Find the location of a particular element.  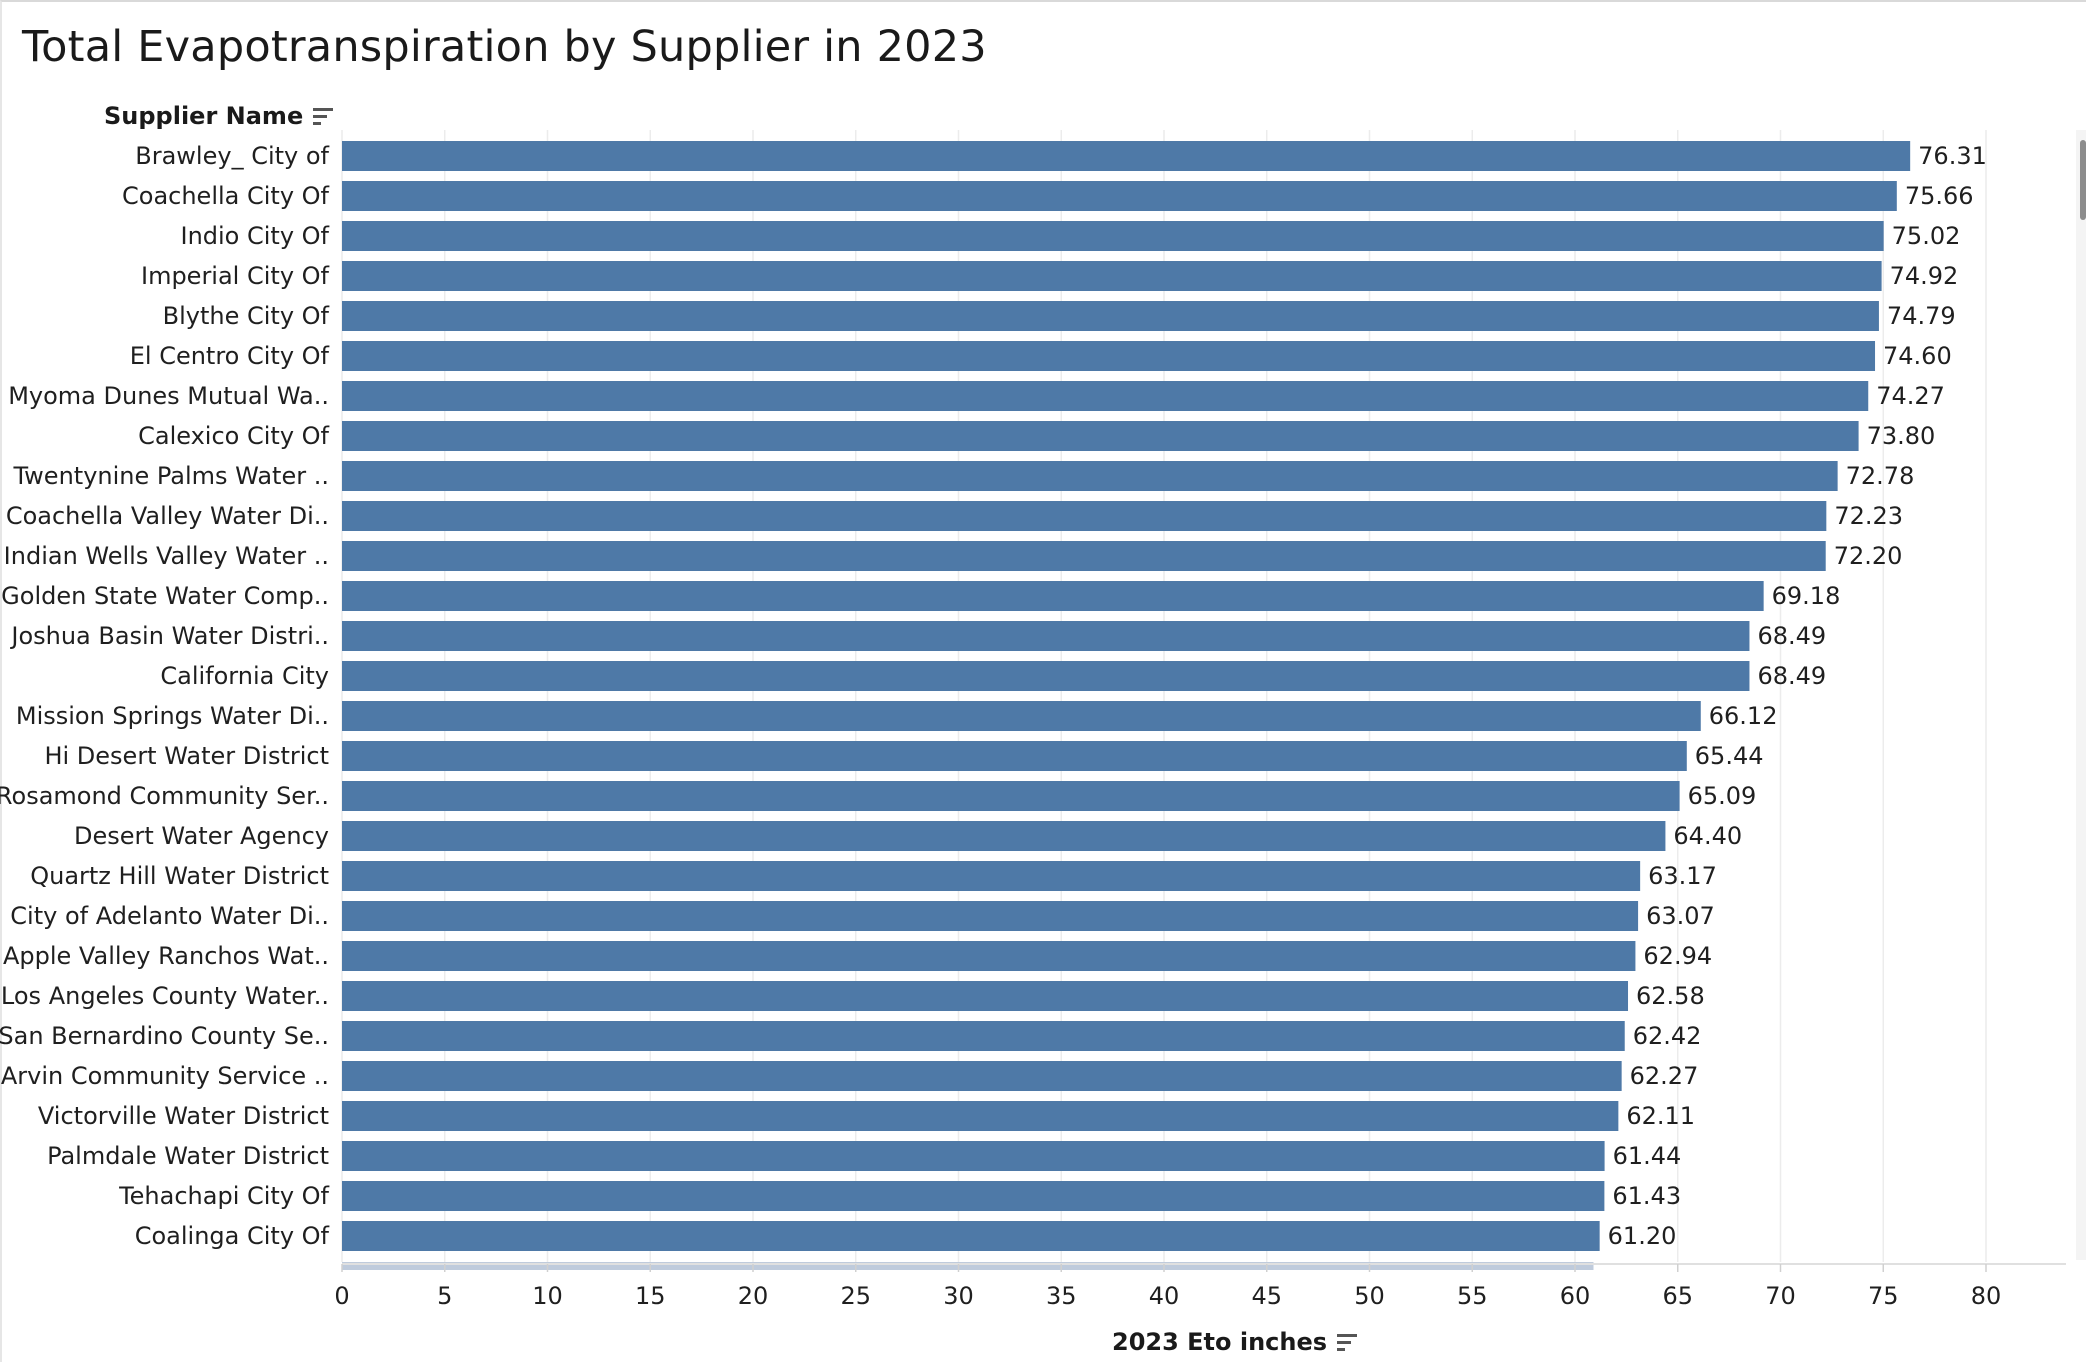

x-tick-label: 10 is located at coordinates (547, 1296).